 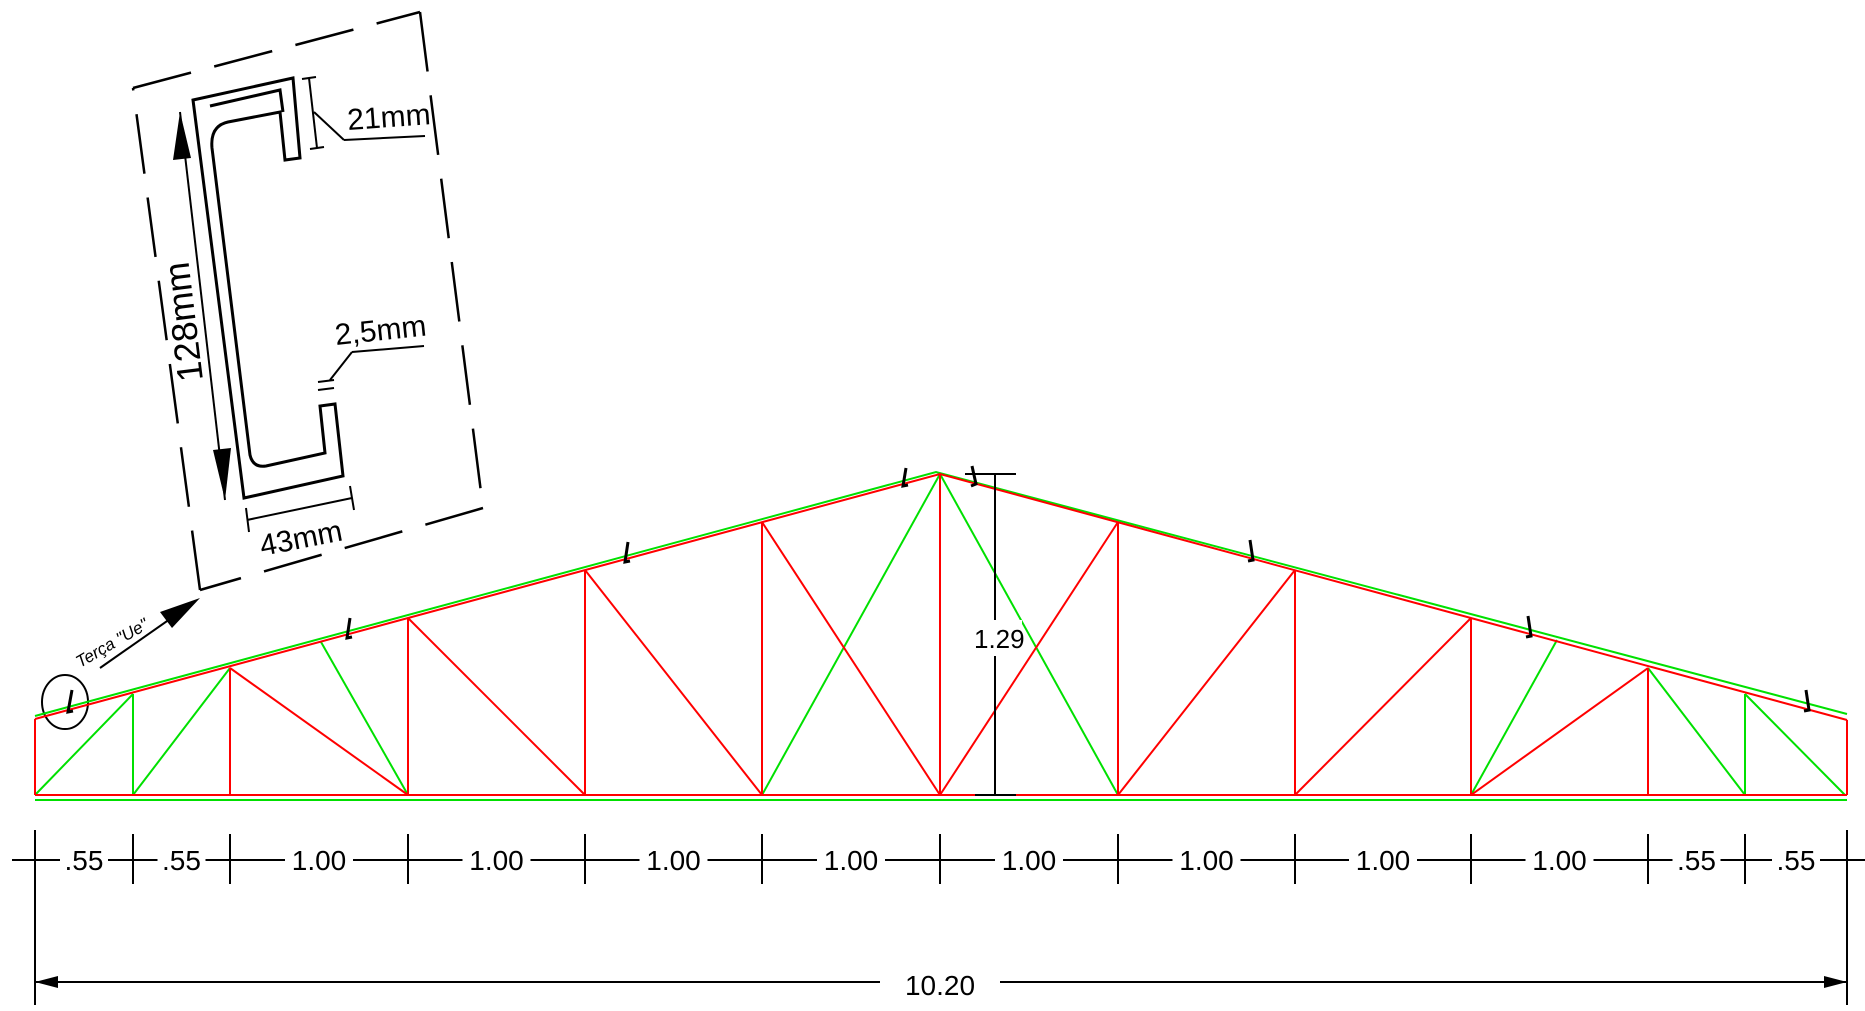 I want to click on height-label: 1.29, so click(x=999, y=639).